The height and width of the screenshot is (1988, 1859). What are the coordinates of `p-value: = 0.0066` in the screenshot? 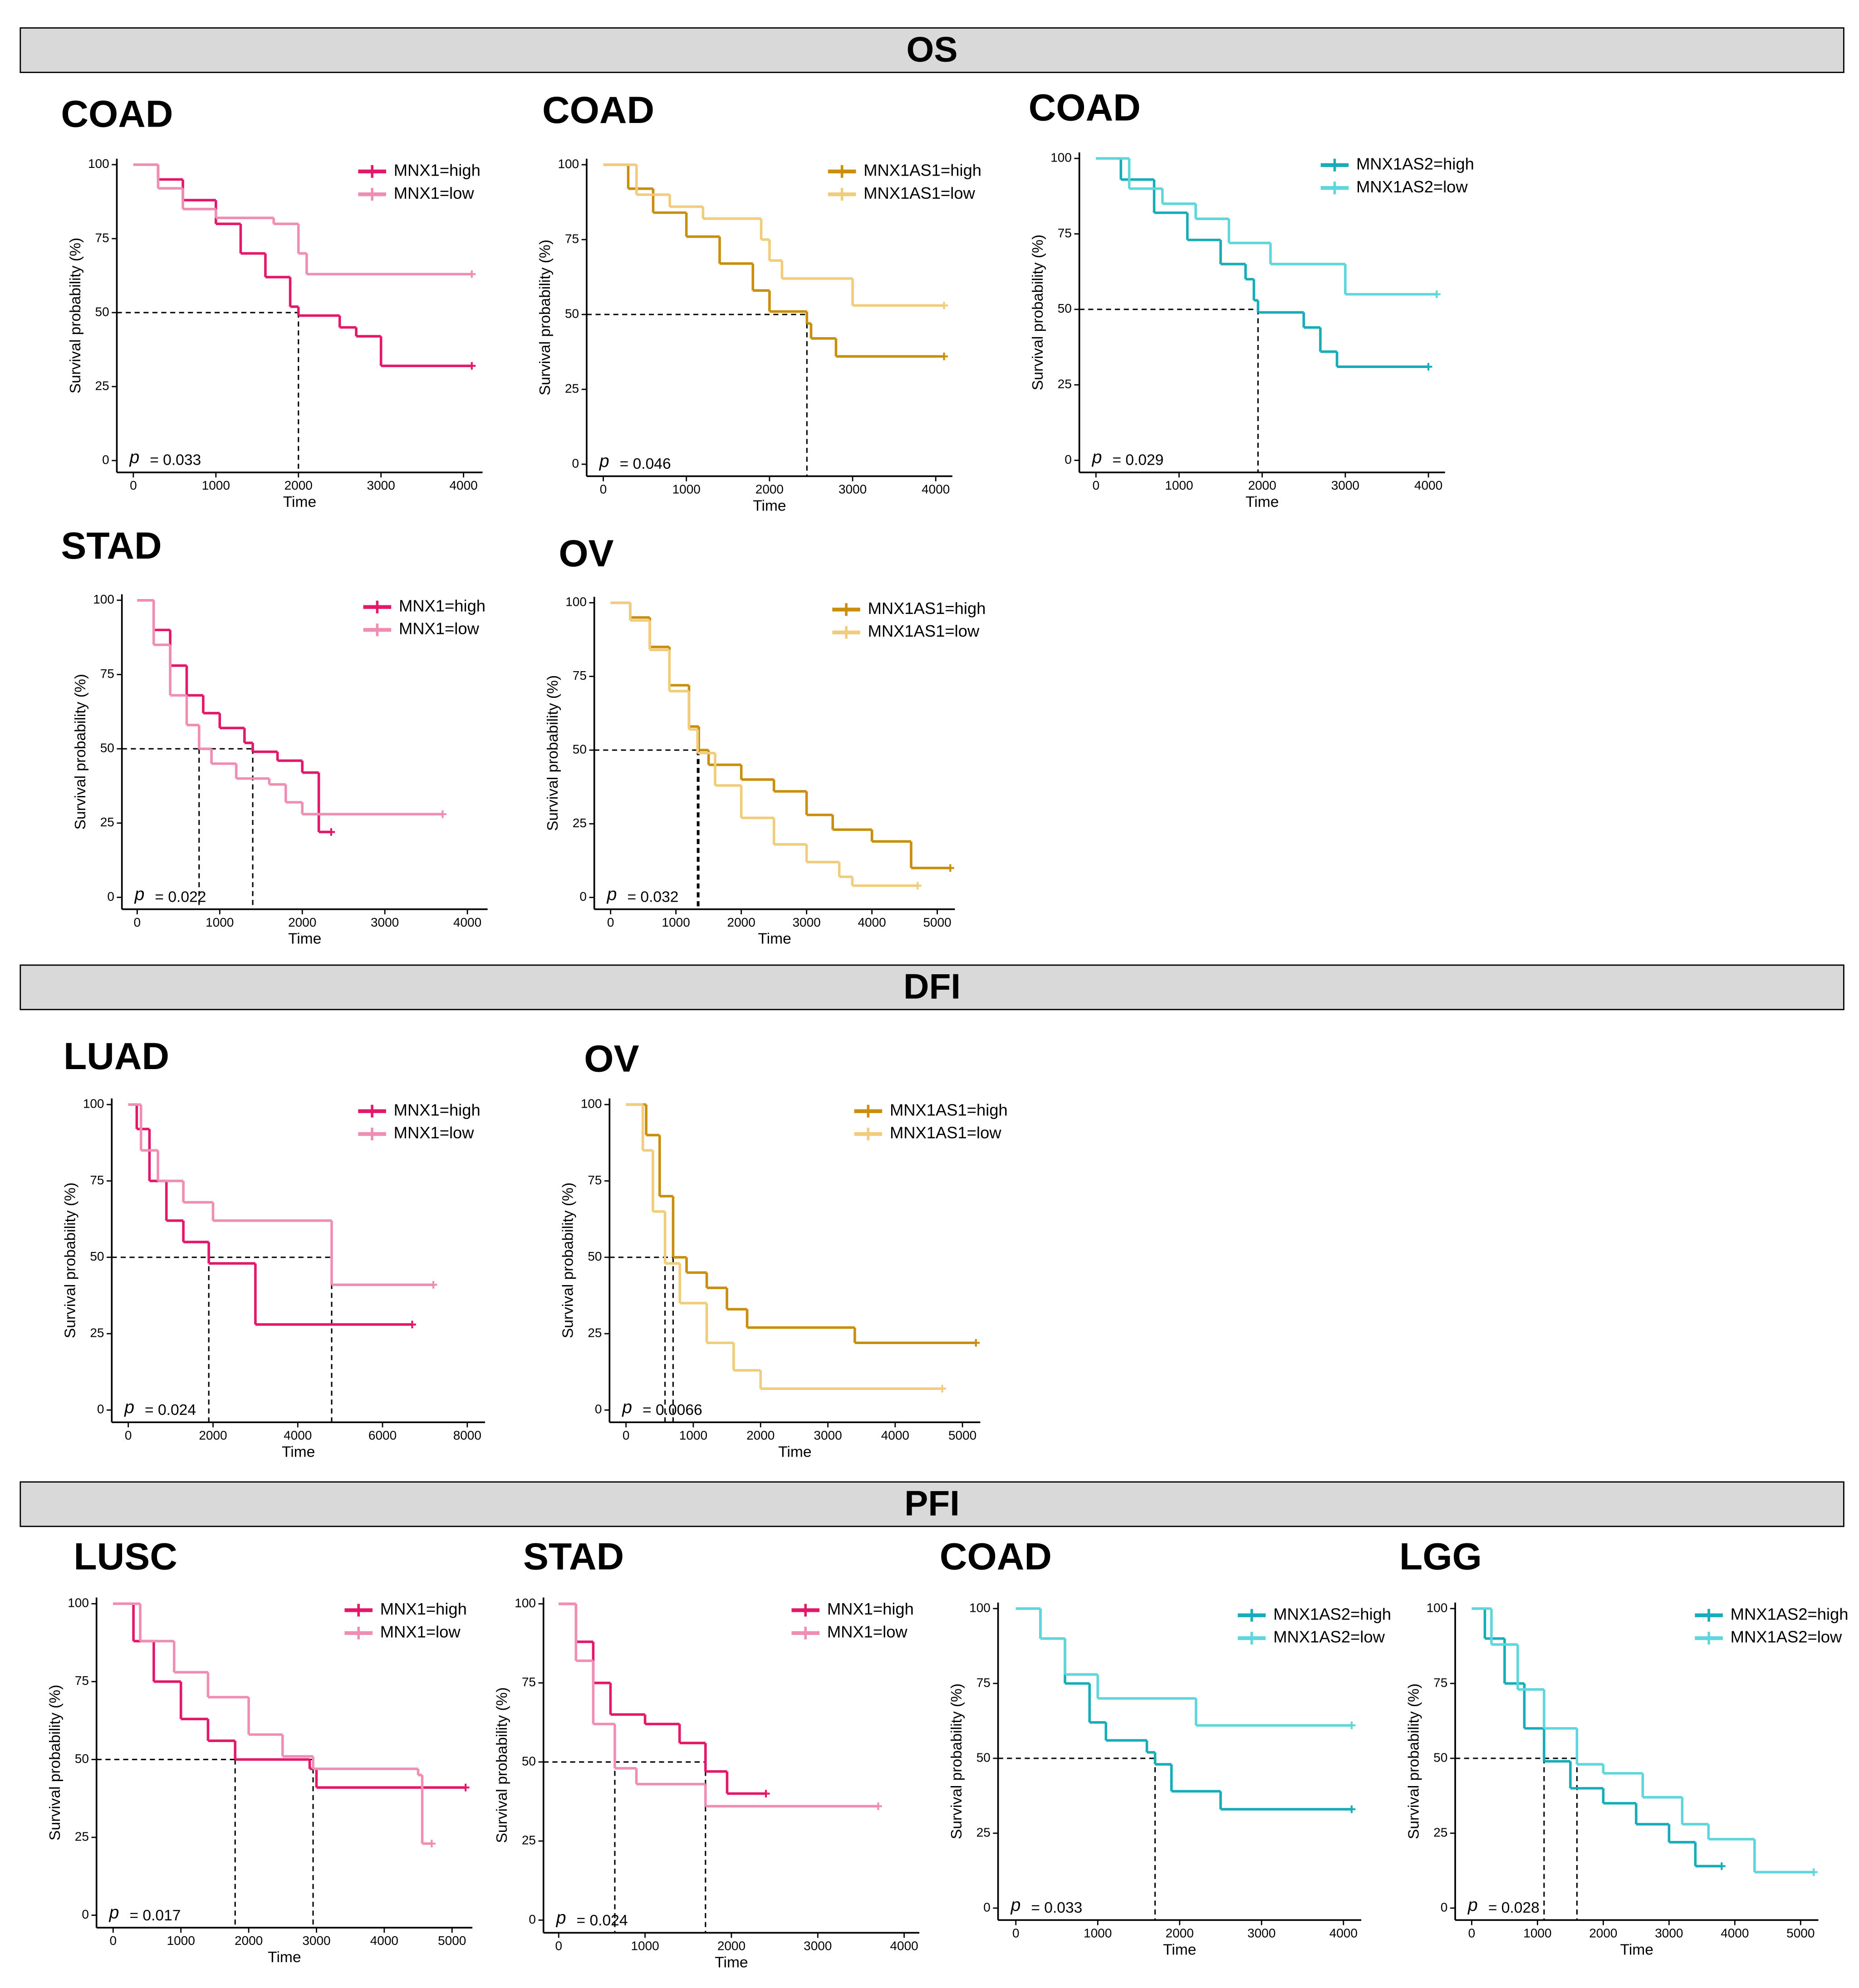 It's located at (672, 1410).